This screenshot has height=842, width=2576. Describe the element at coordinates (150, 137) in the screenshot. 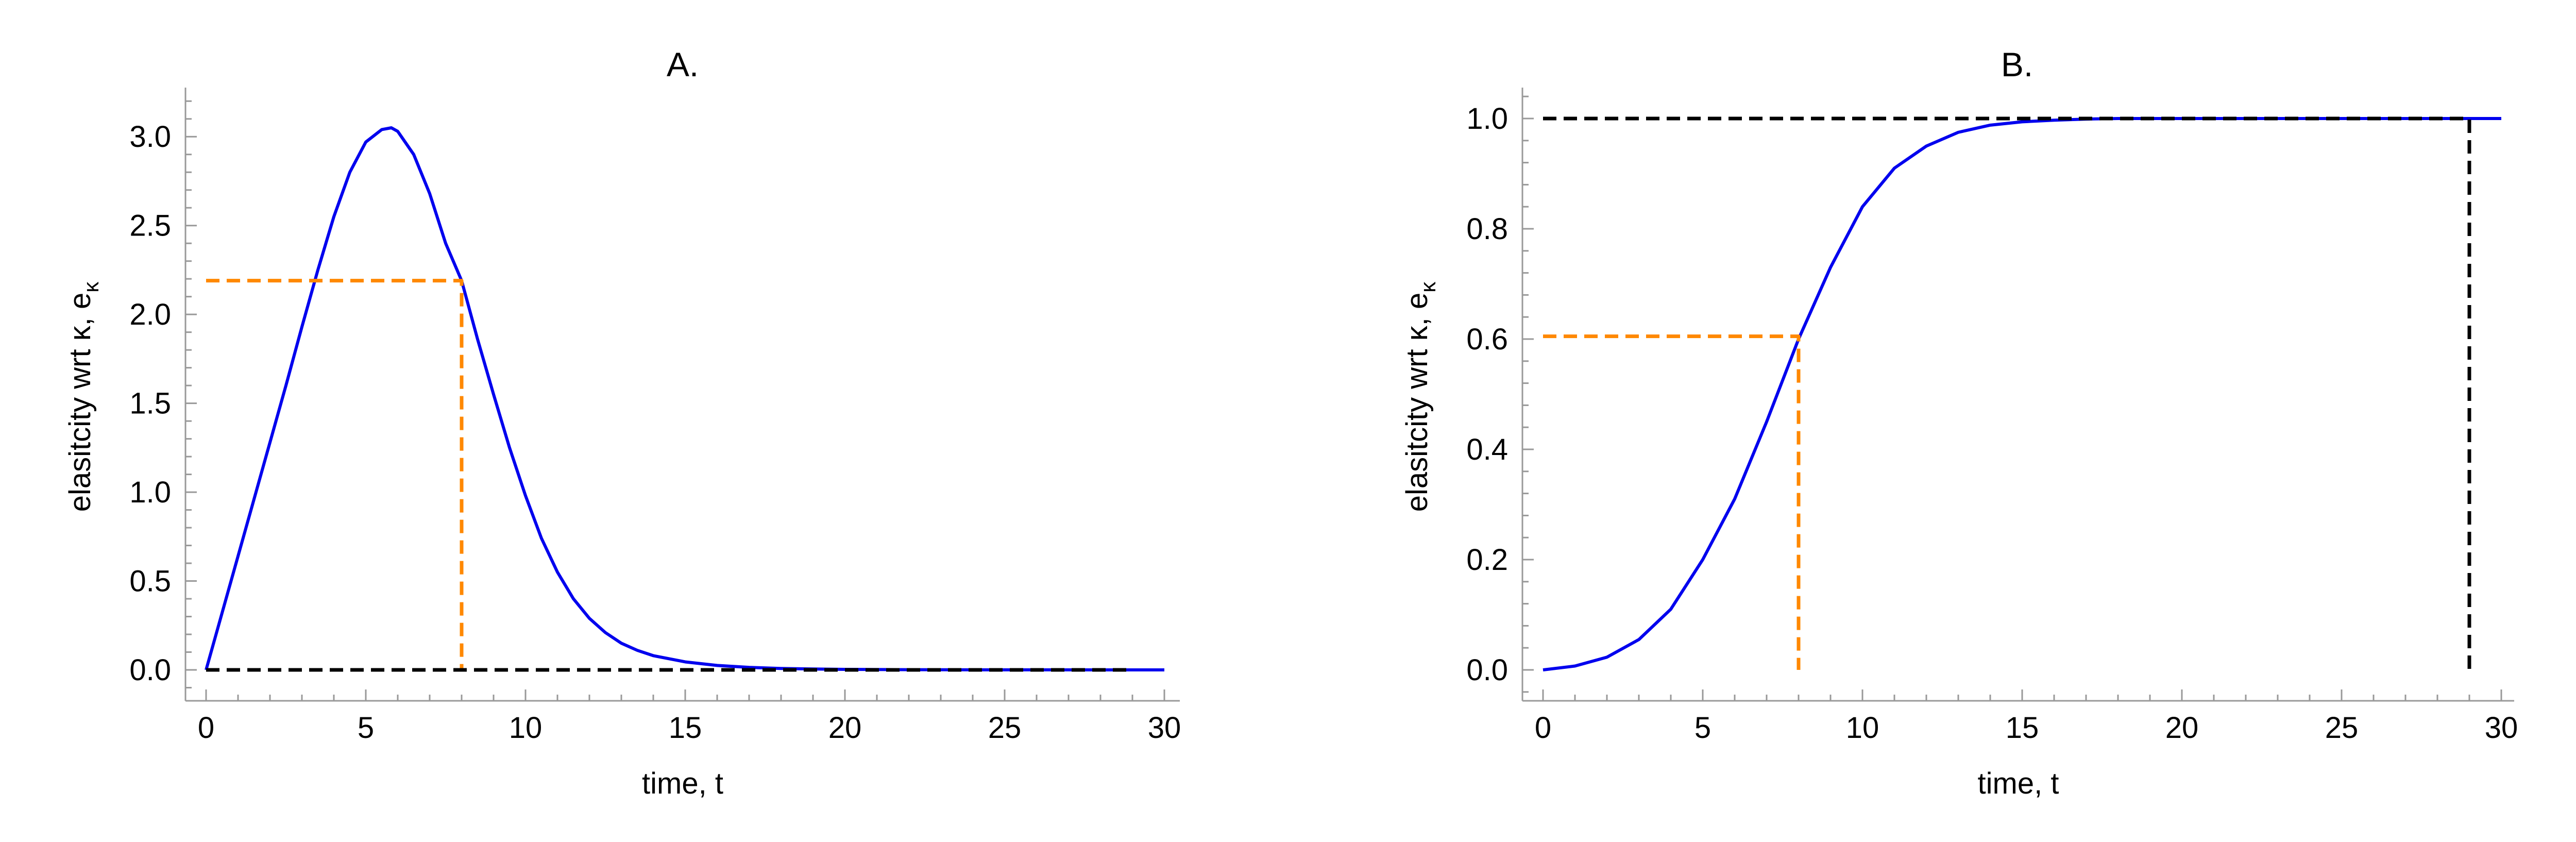

I see `y-tick-label: 3.0` at that location.